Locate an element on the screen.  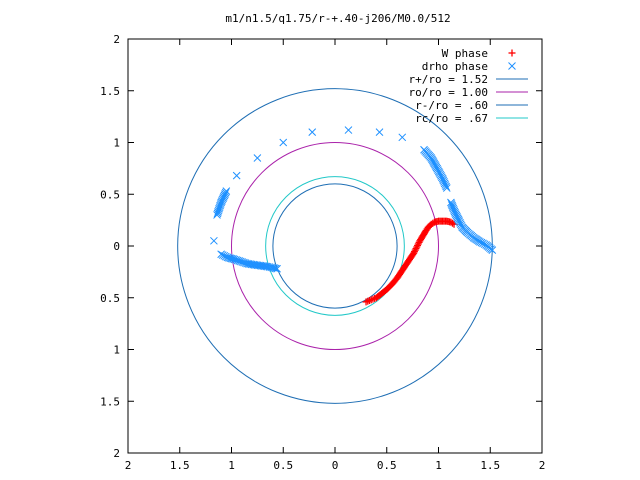
y-tick-label: 1.5 is located at coordinates (110, 91).